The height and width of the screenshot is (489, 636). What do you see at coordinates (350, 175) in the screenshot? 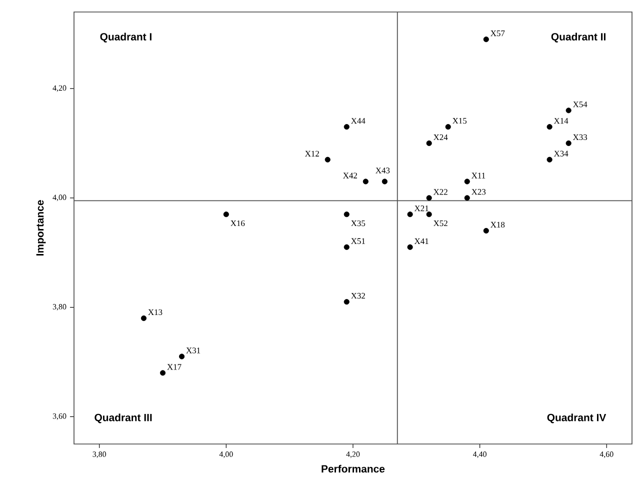
I see `annotation: X42` at bounding box center [350, 175].